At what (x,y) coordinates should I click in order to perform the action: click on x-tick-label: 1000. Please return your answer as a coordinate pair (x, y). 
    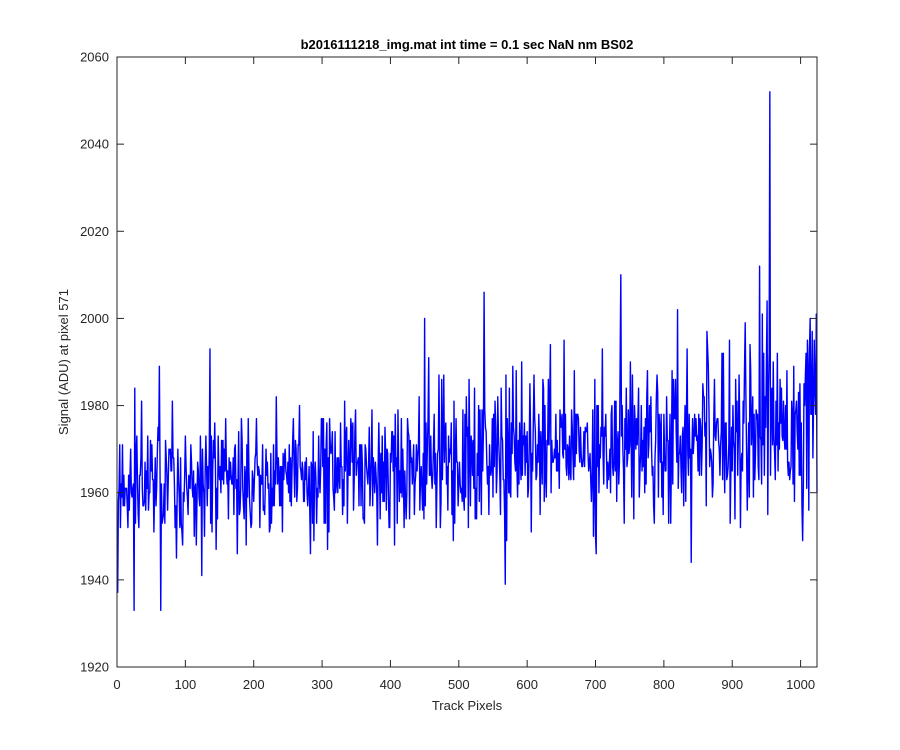
    Looking at the image, I should click on (800, 684).